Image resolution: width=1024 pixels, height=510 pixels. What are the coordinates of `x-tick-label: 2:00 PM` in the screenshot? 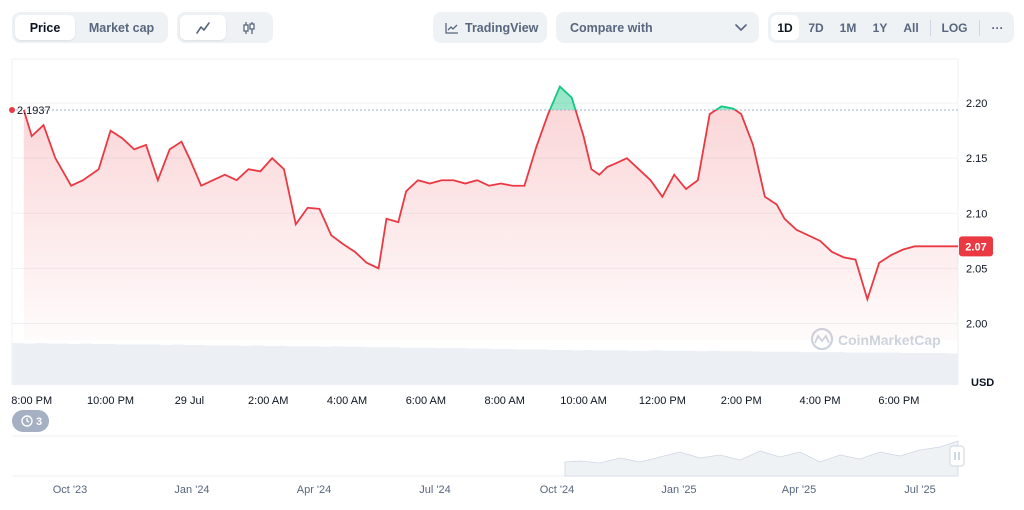 It's located at (741, 401).